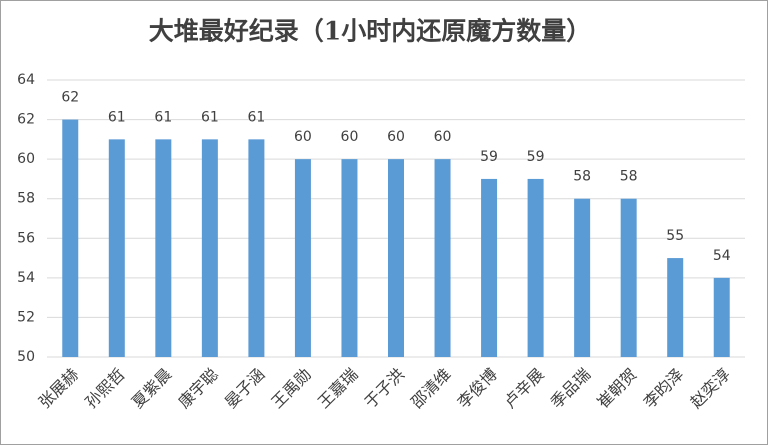  I want to click on data-label: 54, so click(722, 256).